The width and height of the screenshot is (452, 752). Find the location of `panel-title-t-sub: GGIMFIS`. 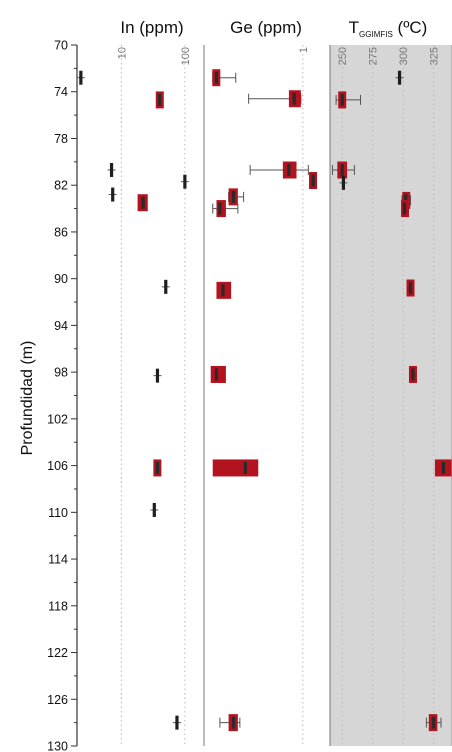

panel-title-t-sub: GGIMFIS is located at coordinates (376, 34).